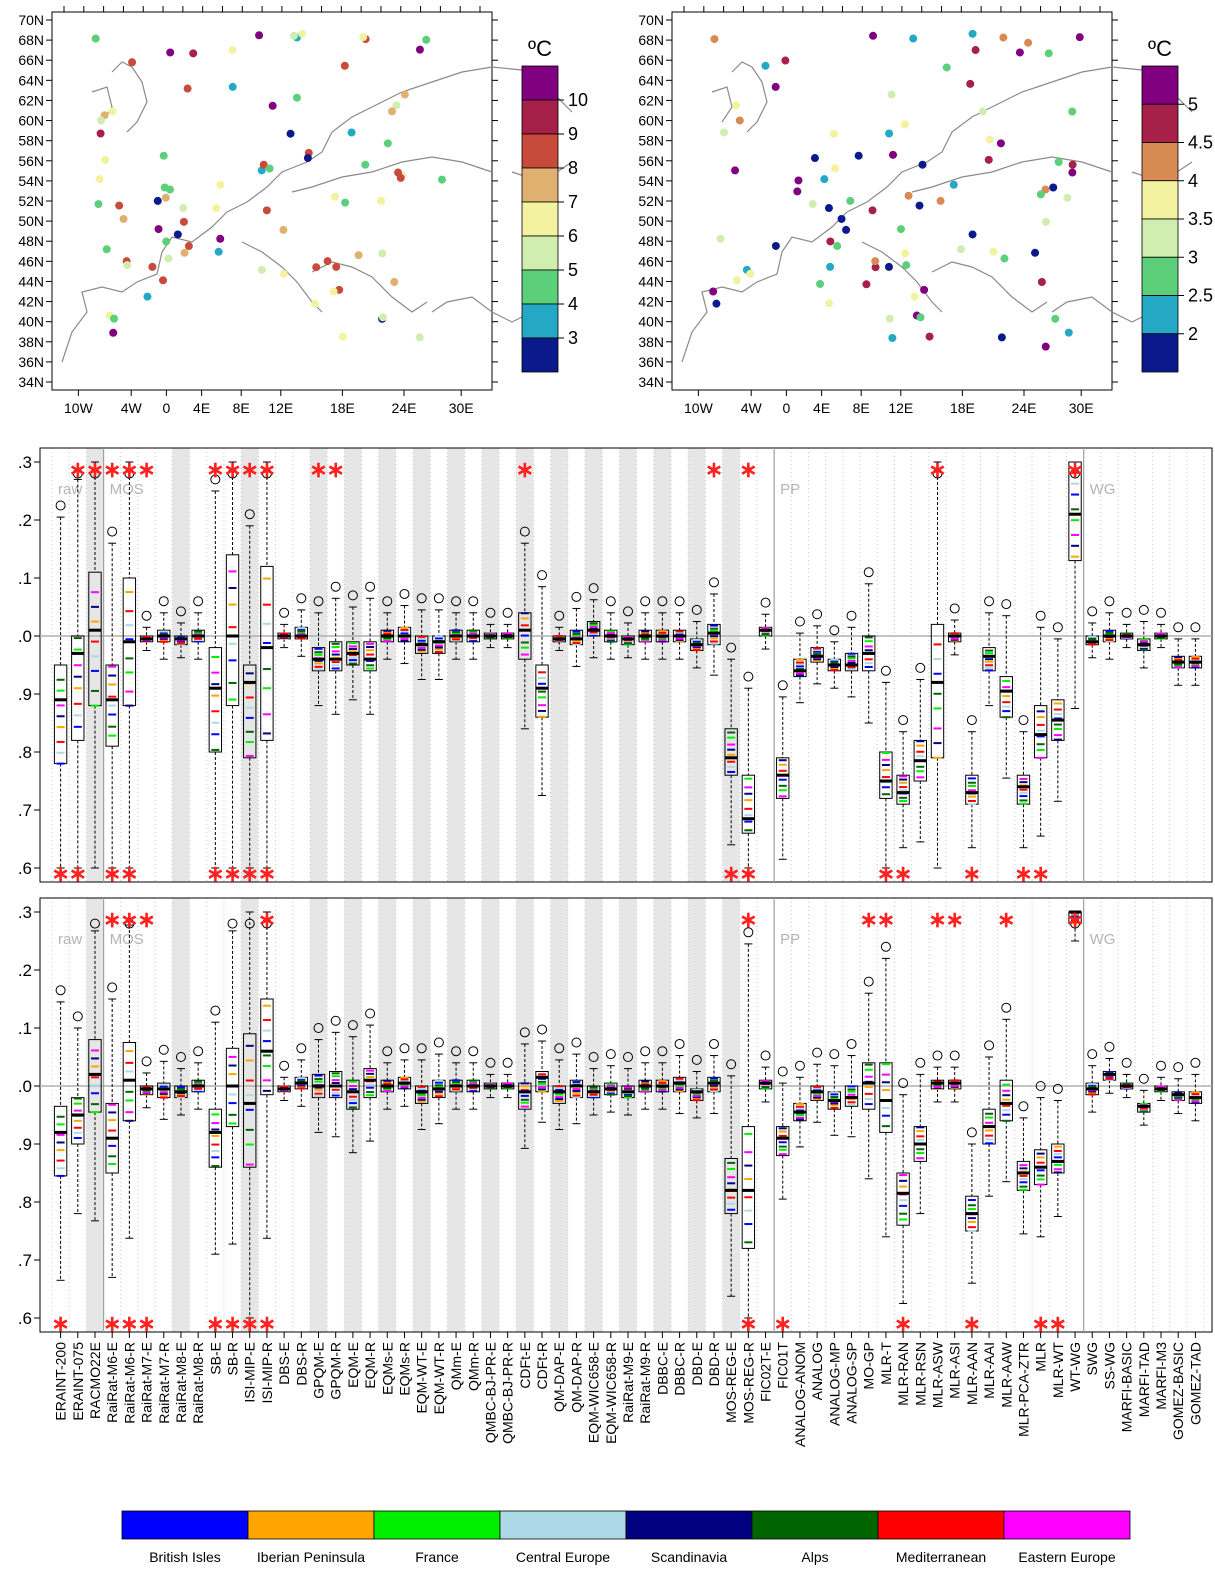  I want to click on category-label: GPQM-E, so click(319, 1370).